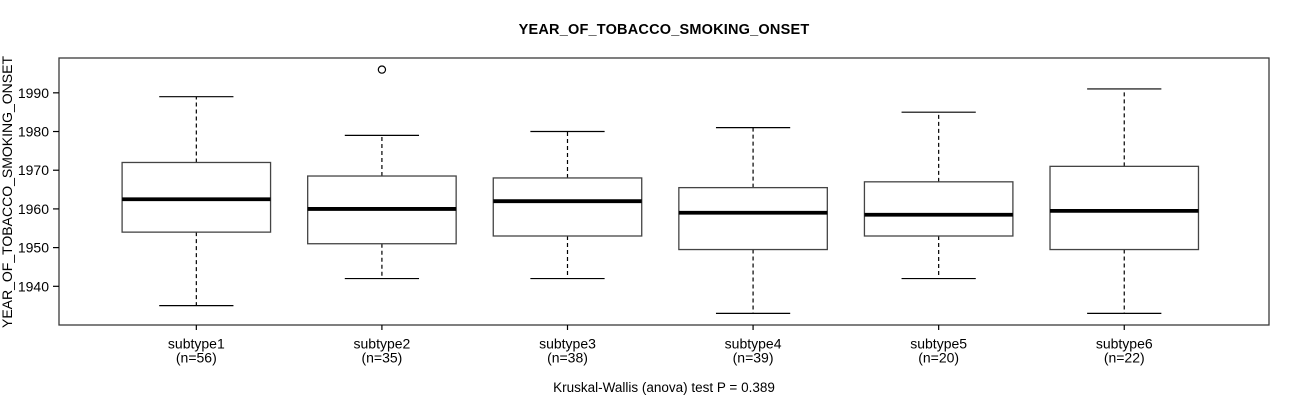  What do you see at coordinates (664, 387) in the screenshot?
I see `stat-test-caption: Kruskal-Wallis (anova) test P = 0.389` at bounding box center [664, 387].